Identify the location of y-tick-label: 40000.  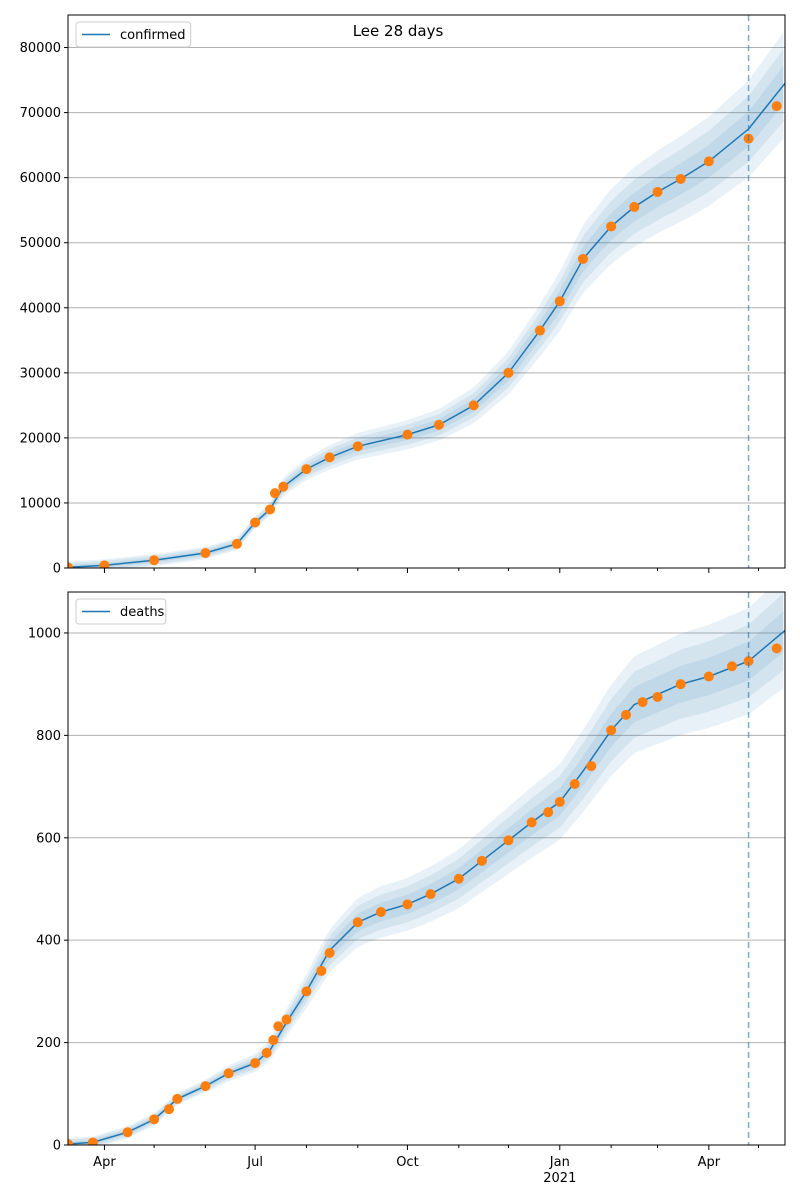
(40, 308).